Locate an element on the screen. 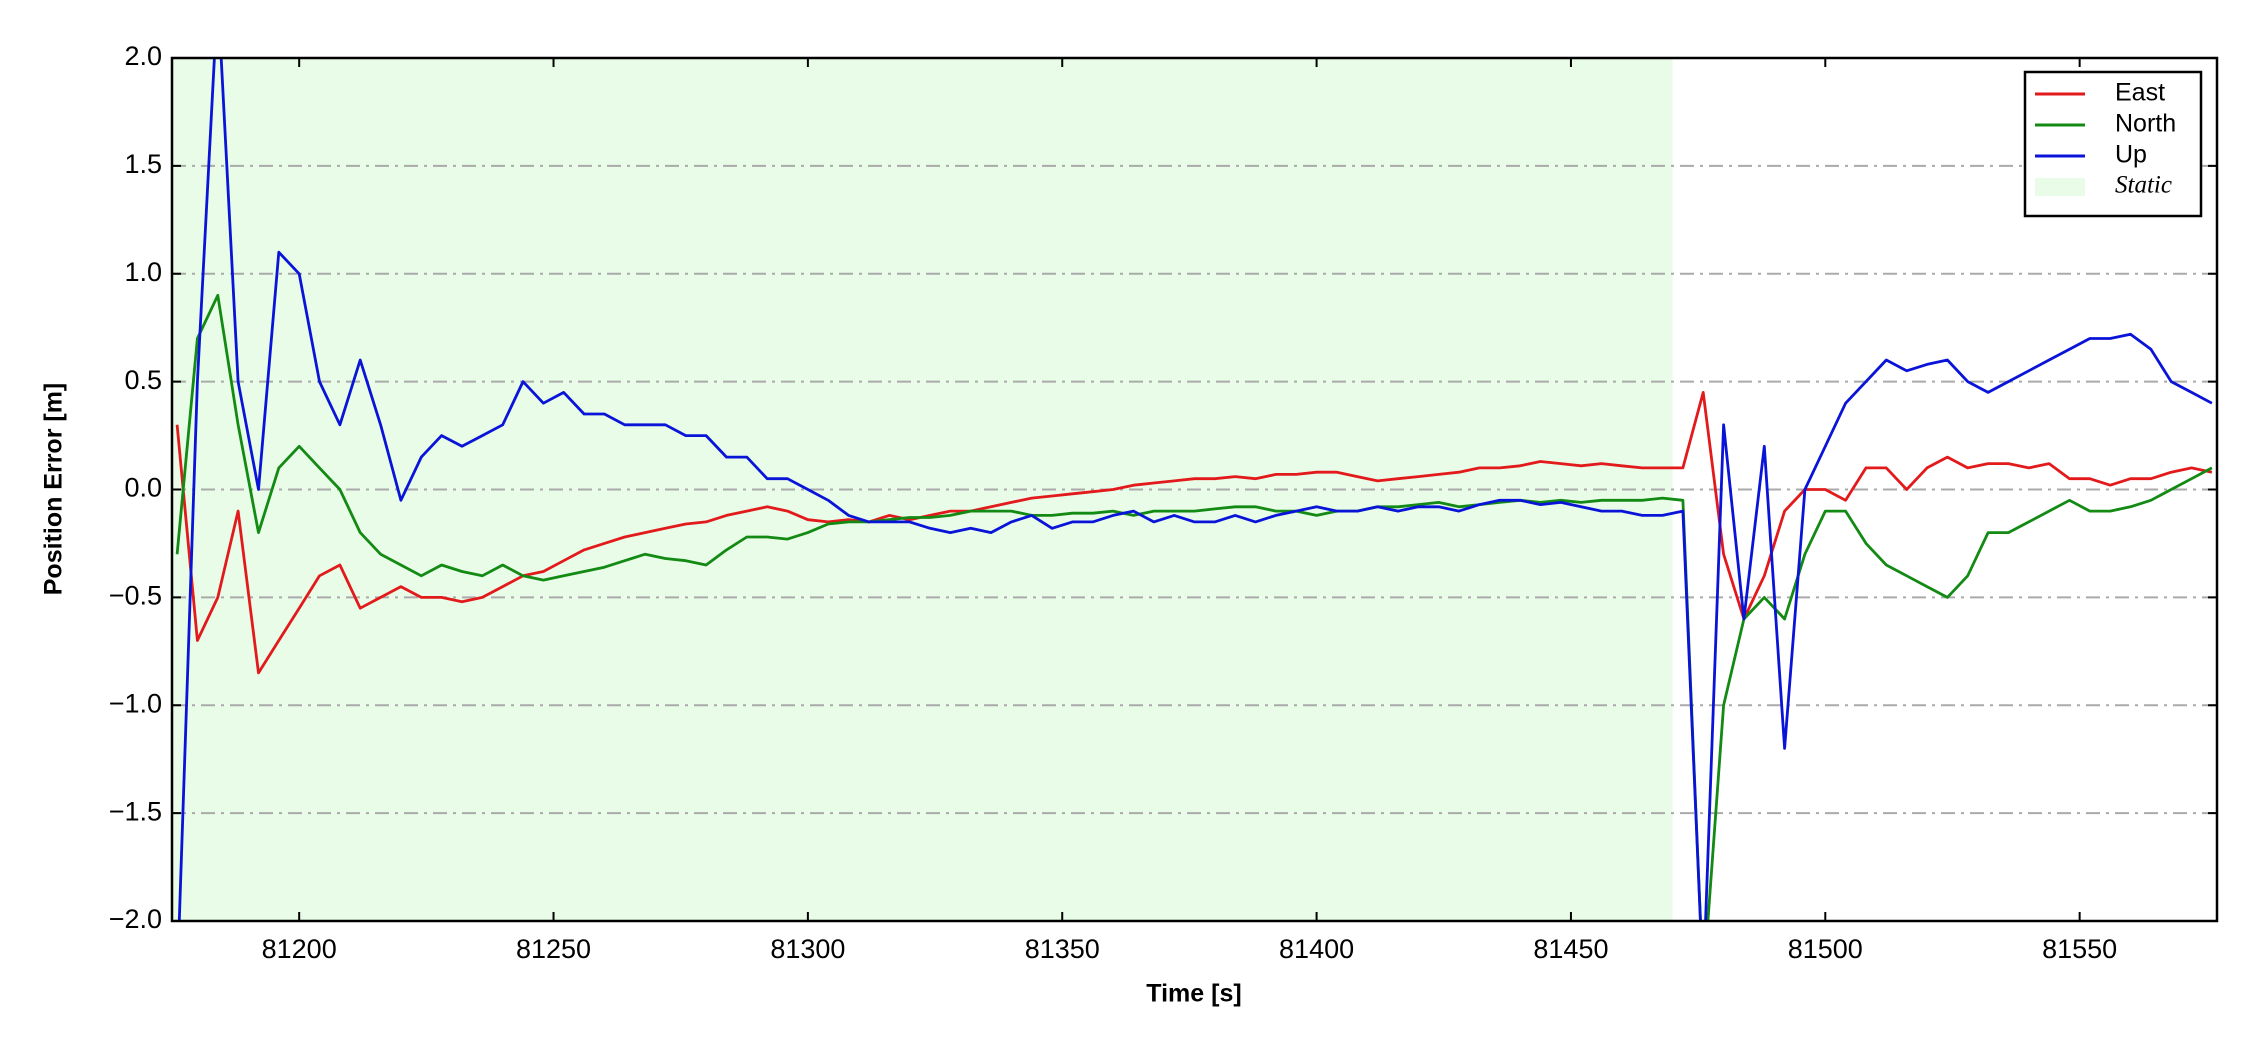 This screenshot has width=2250, height=1050. y-tick-label: 2.0 is located at coordinates (143, 56).